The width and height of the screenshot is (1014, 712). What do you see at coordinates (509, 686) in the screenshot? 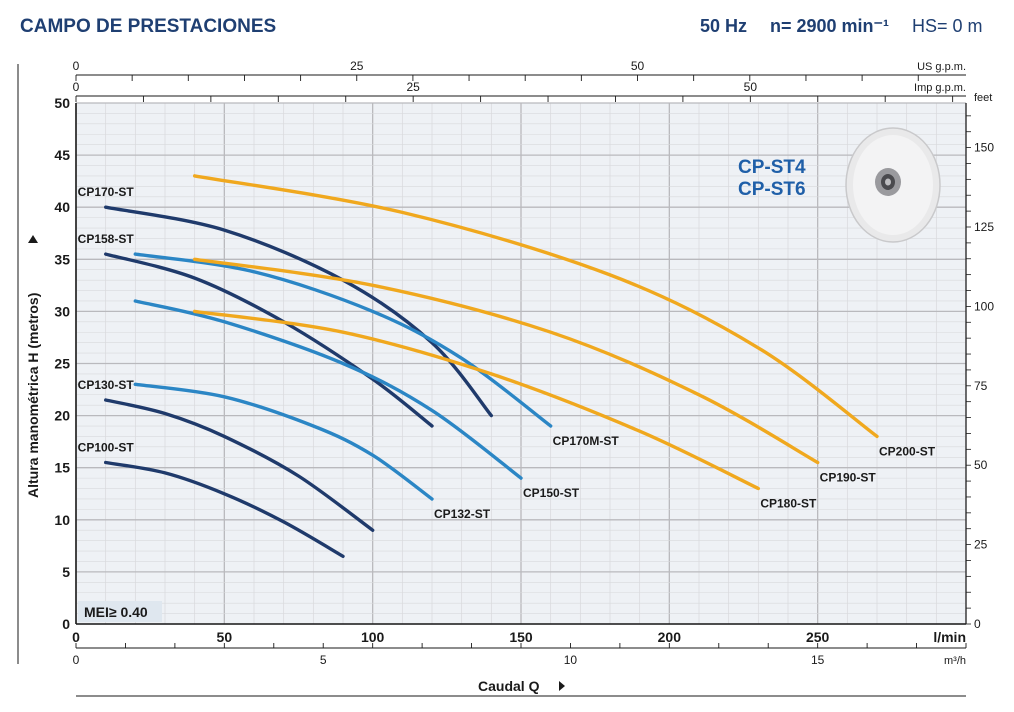
I see `x-axis-label: Caudal Q` at bounding box center [509, 686].